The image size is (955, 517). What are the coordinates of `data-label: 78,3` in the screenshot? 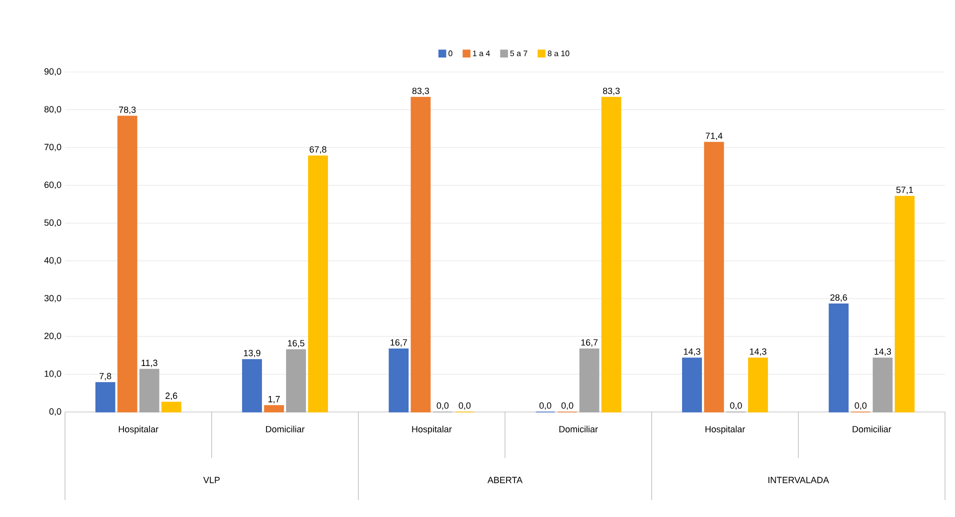 It's located at (127, 110).